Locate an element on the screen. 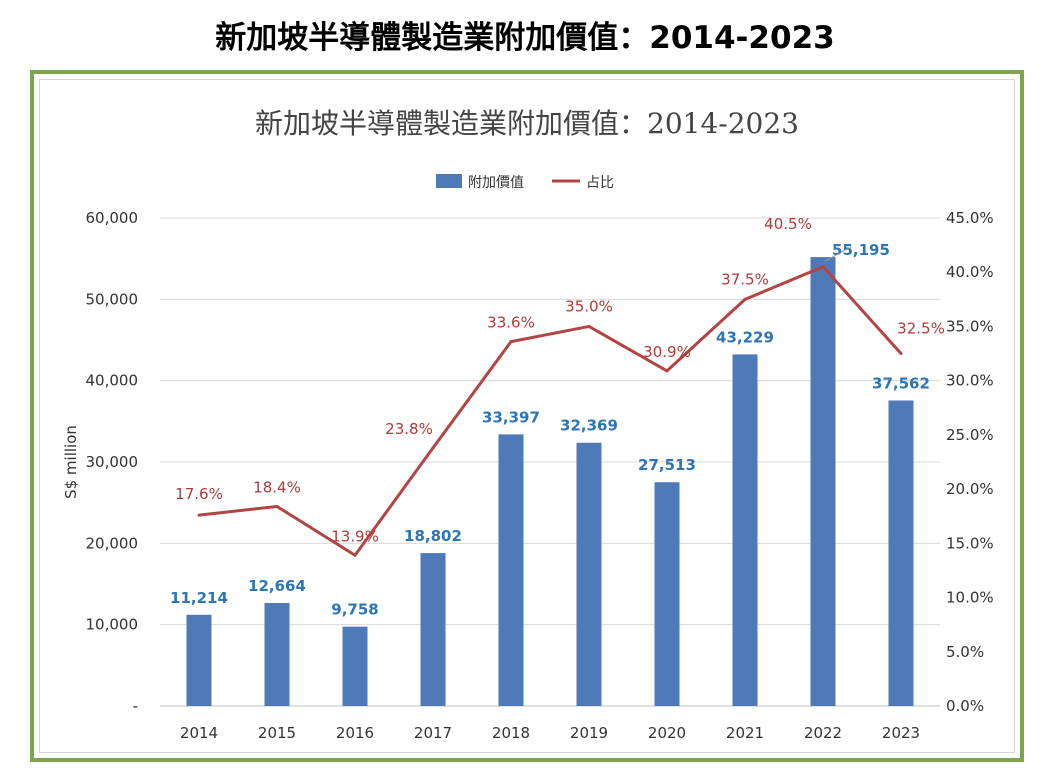 The width and height of the screenshot is (1050, 780). x-tick-label: 2022 is located at coordinates (823, 733).